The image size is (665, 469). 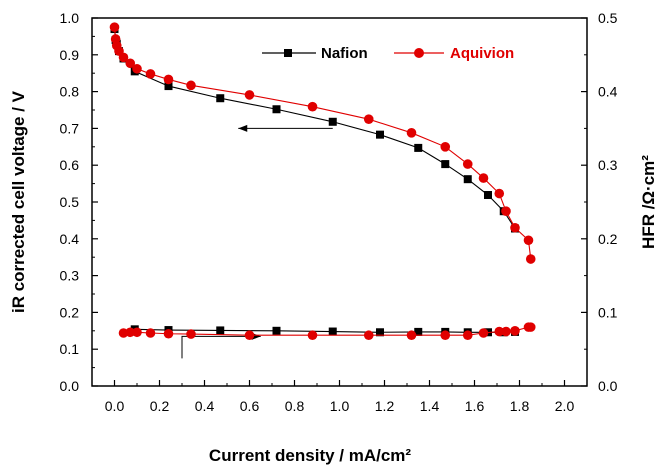 I want to click on x-tick-label: 1.6, so click(x=475, y=406).